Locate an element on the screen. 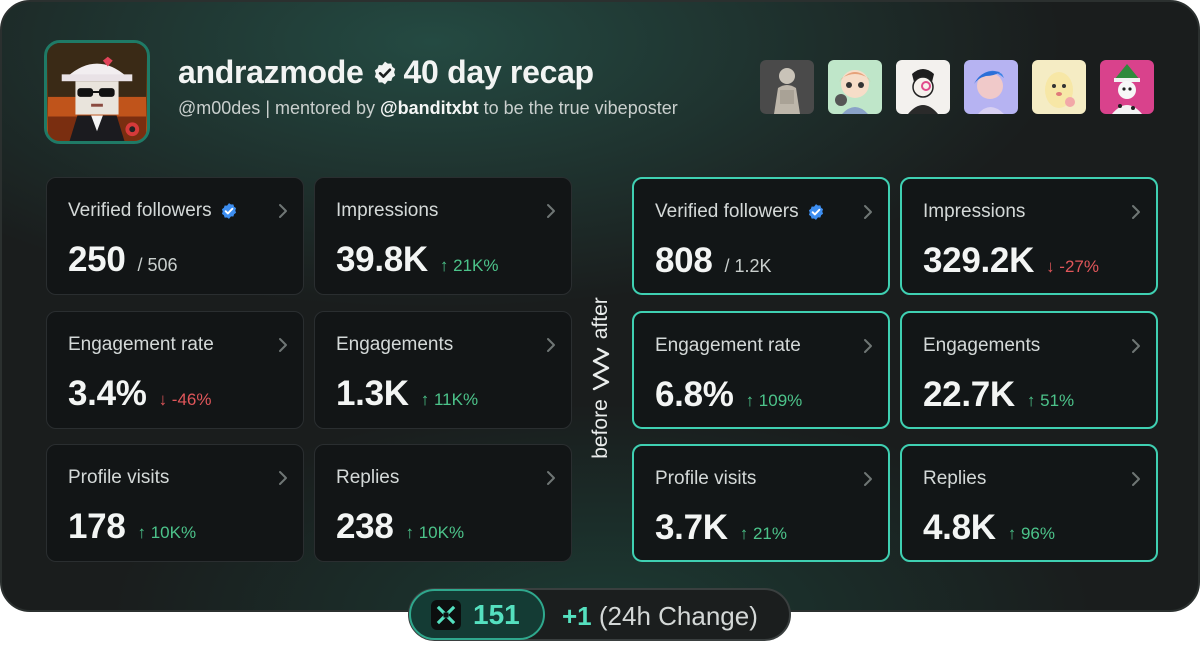 The height and width of the screenshot is (648, 1200). verified-badge-icon is located at coordinates (384, 72).